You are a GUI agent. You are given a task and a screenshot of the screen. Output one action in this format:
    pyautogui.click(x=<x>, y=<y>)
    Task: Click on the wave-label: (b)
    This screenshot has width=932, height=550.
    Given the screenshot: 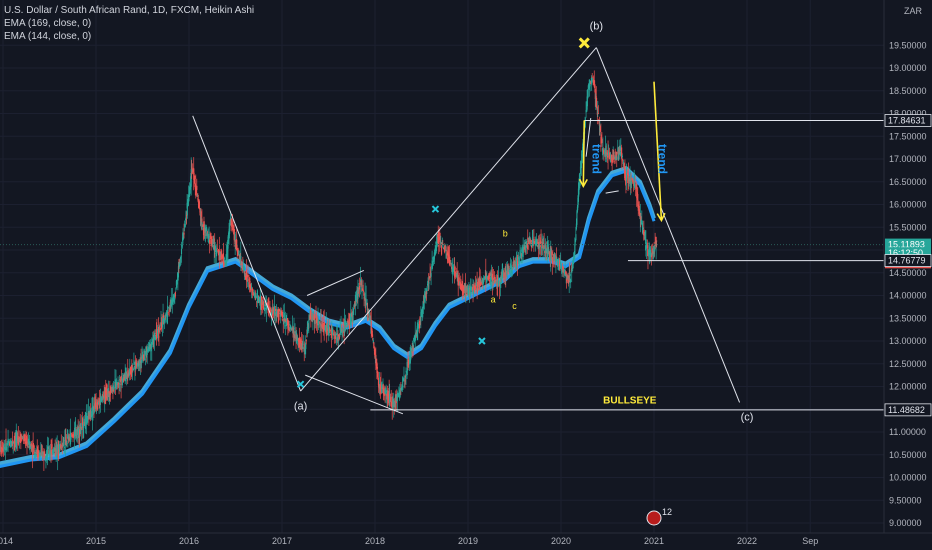 What is the action you would take?
    pyautogui.click(x=596, y=26)
    